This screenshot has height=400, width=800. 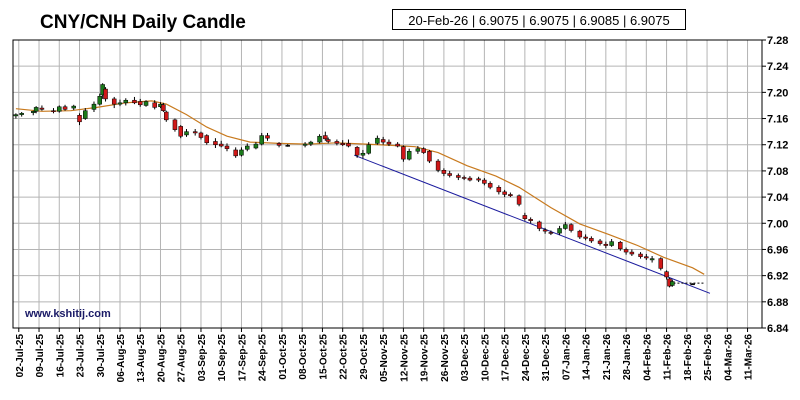 I want to click on x-tick-label: 01-Oct-25, so click(x=283, y=357).